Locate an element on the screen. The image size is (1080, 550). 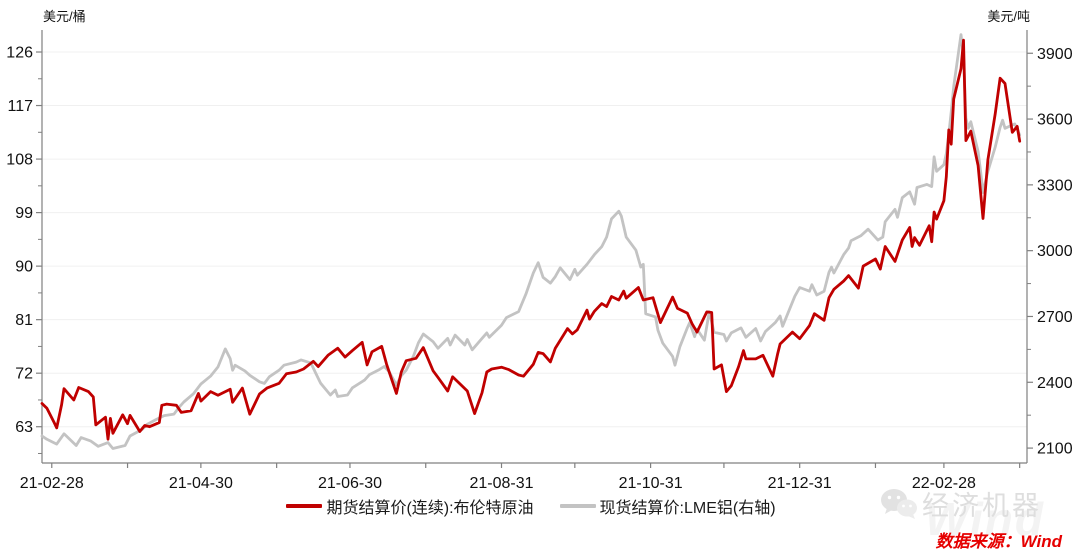
y-axis-tick-label: 126 is located at coordinates (19, 53).